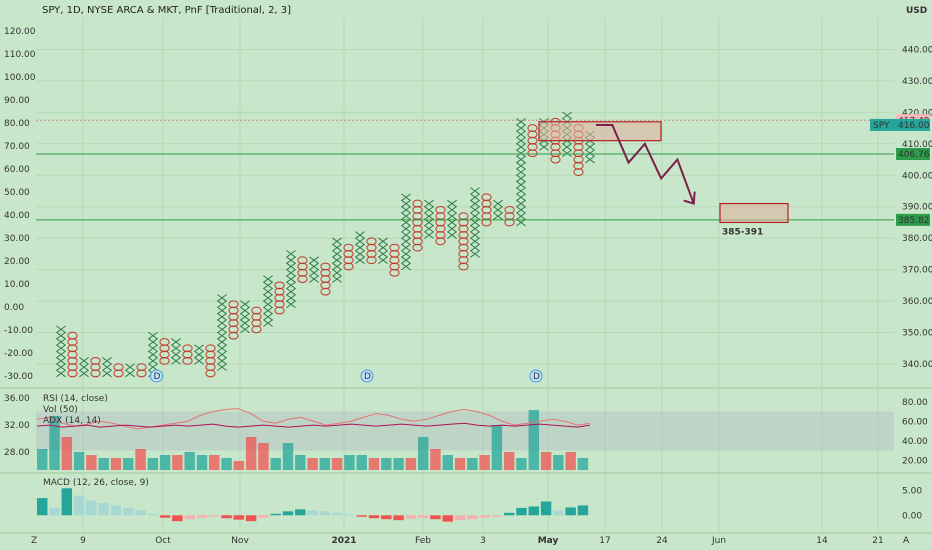 This screenshot has width=932, height=550. What do you see at coordinates (17, 193) in the screenshot?
I see `left-axis-tick: 50.00` at bounding box center [17, 193].